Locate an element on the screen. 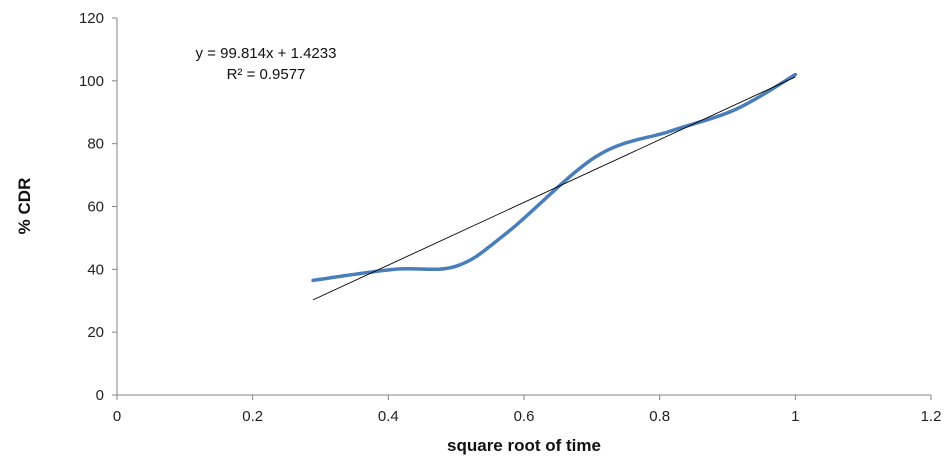 This screenshot has height=459, width=951. y-axis-ticks: 0 20 40 60 80 100 120 is located at coordinates (98, 207).